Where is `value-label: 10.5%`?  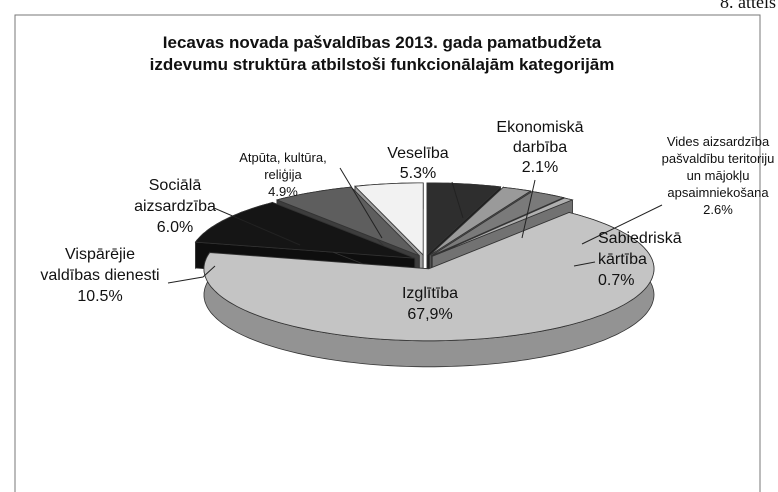
value-label: 10.5% is located at coordinates (99, 296).